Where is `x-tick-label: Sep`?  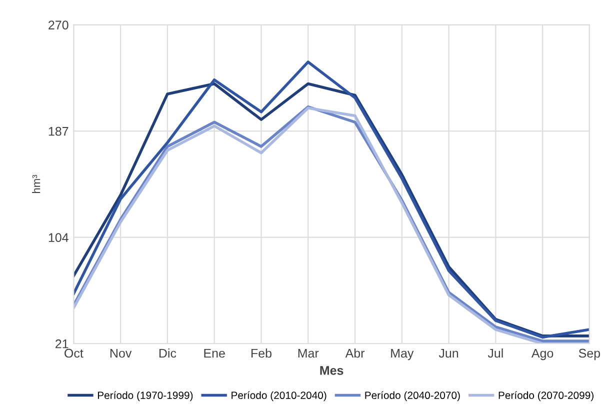
x-tick-label: Sep is located at coordinates (589, 354).